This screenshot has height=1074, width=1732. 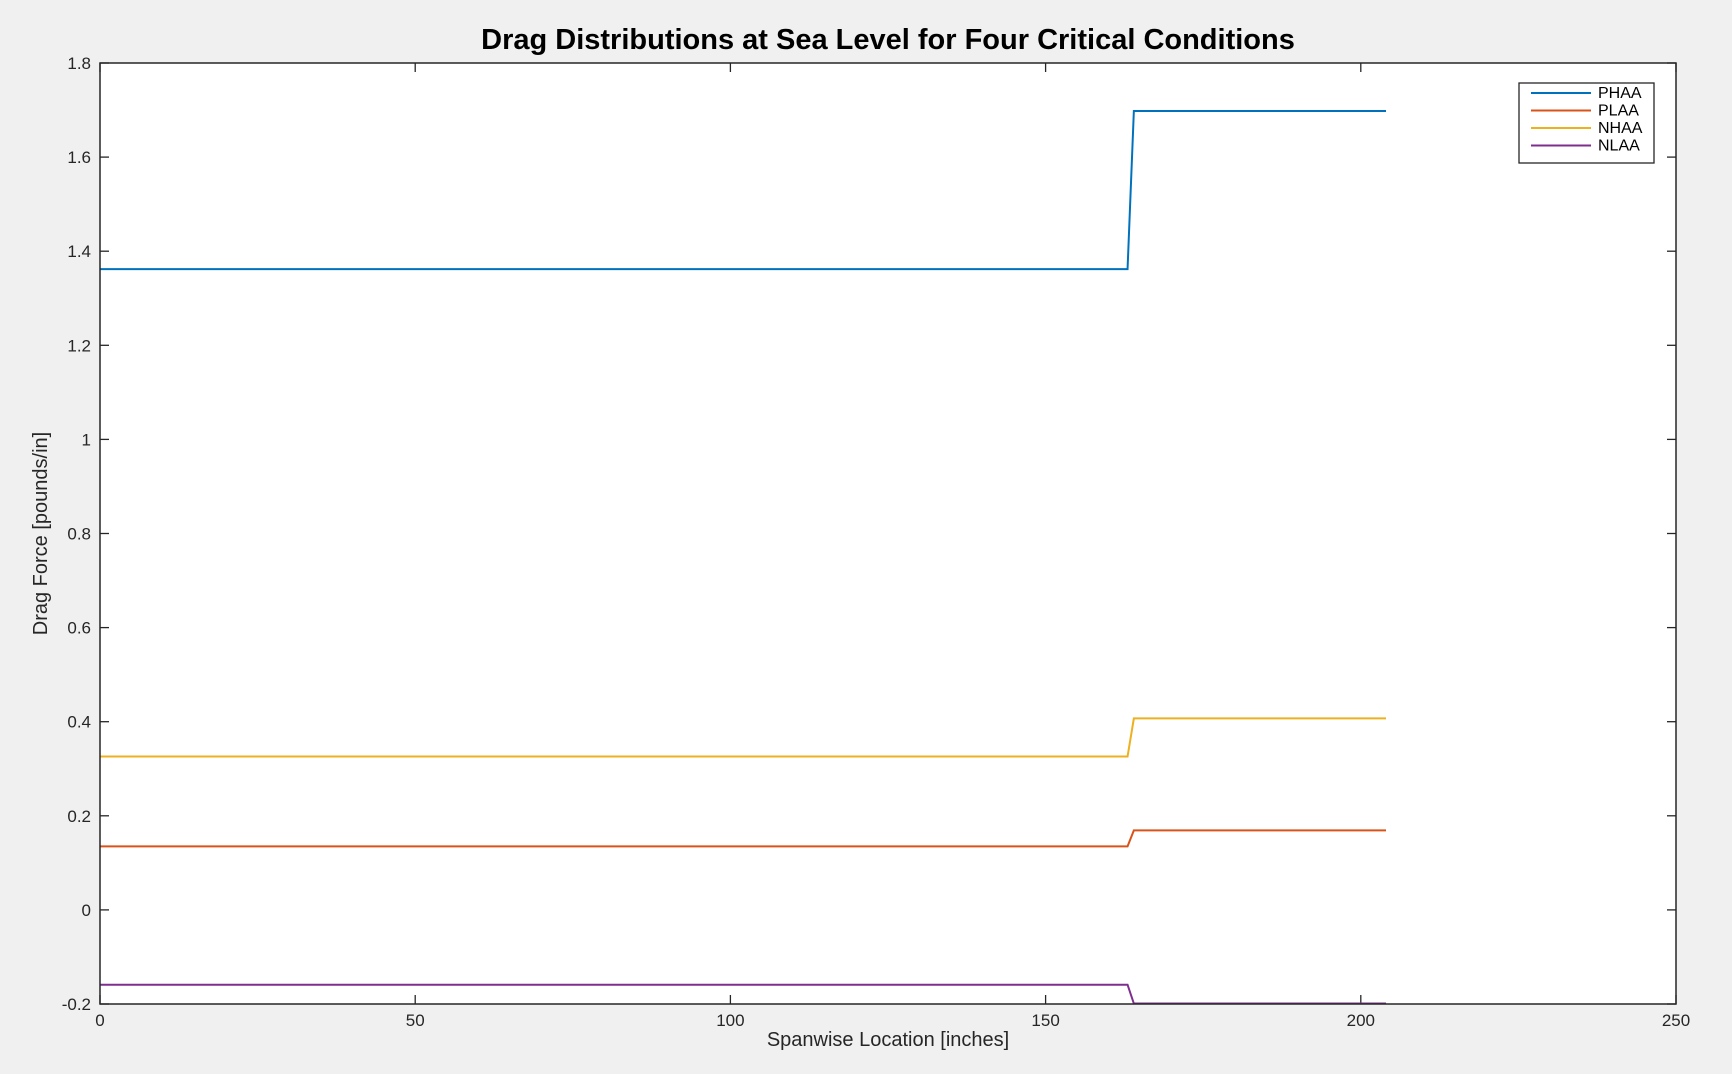 What do you see at coordinates (79, 251) in the screenshot?
I see `y-tick-label: 1.4` at bounding box center [79, 251].